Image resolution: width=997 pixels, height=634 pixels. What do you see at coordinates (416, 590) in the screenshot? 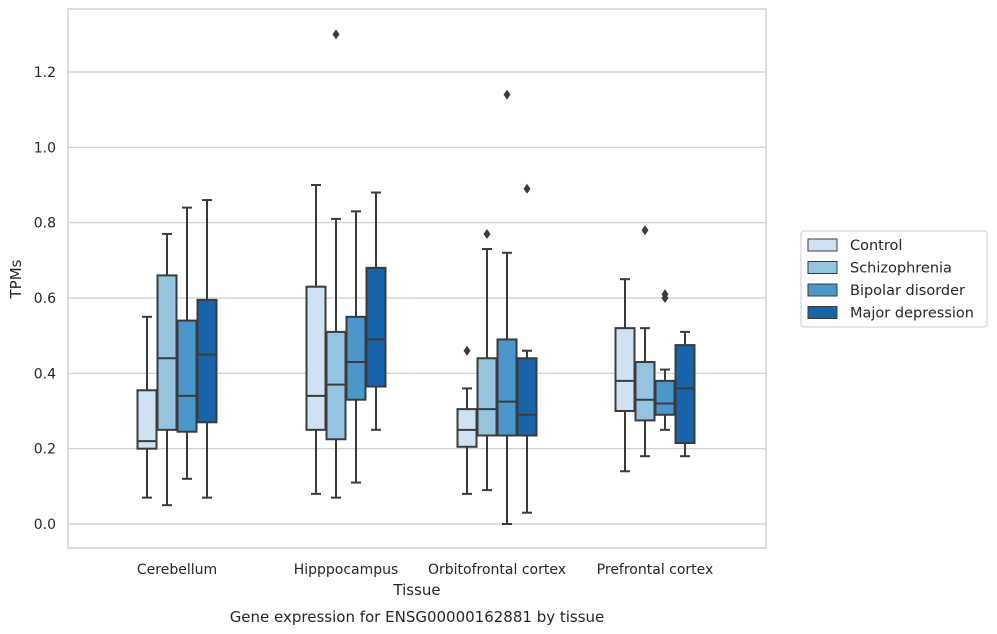
I see `x-axis-label: Tissue` at bounding box center [416, 590].